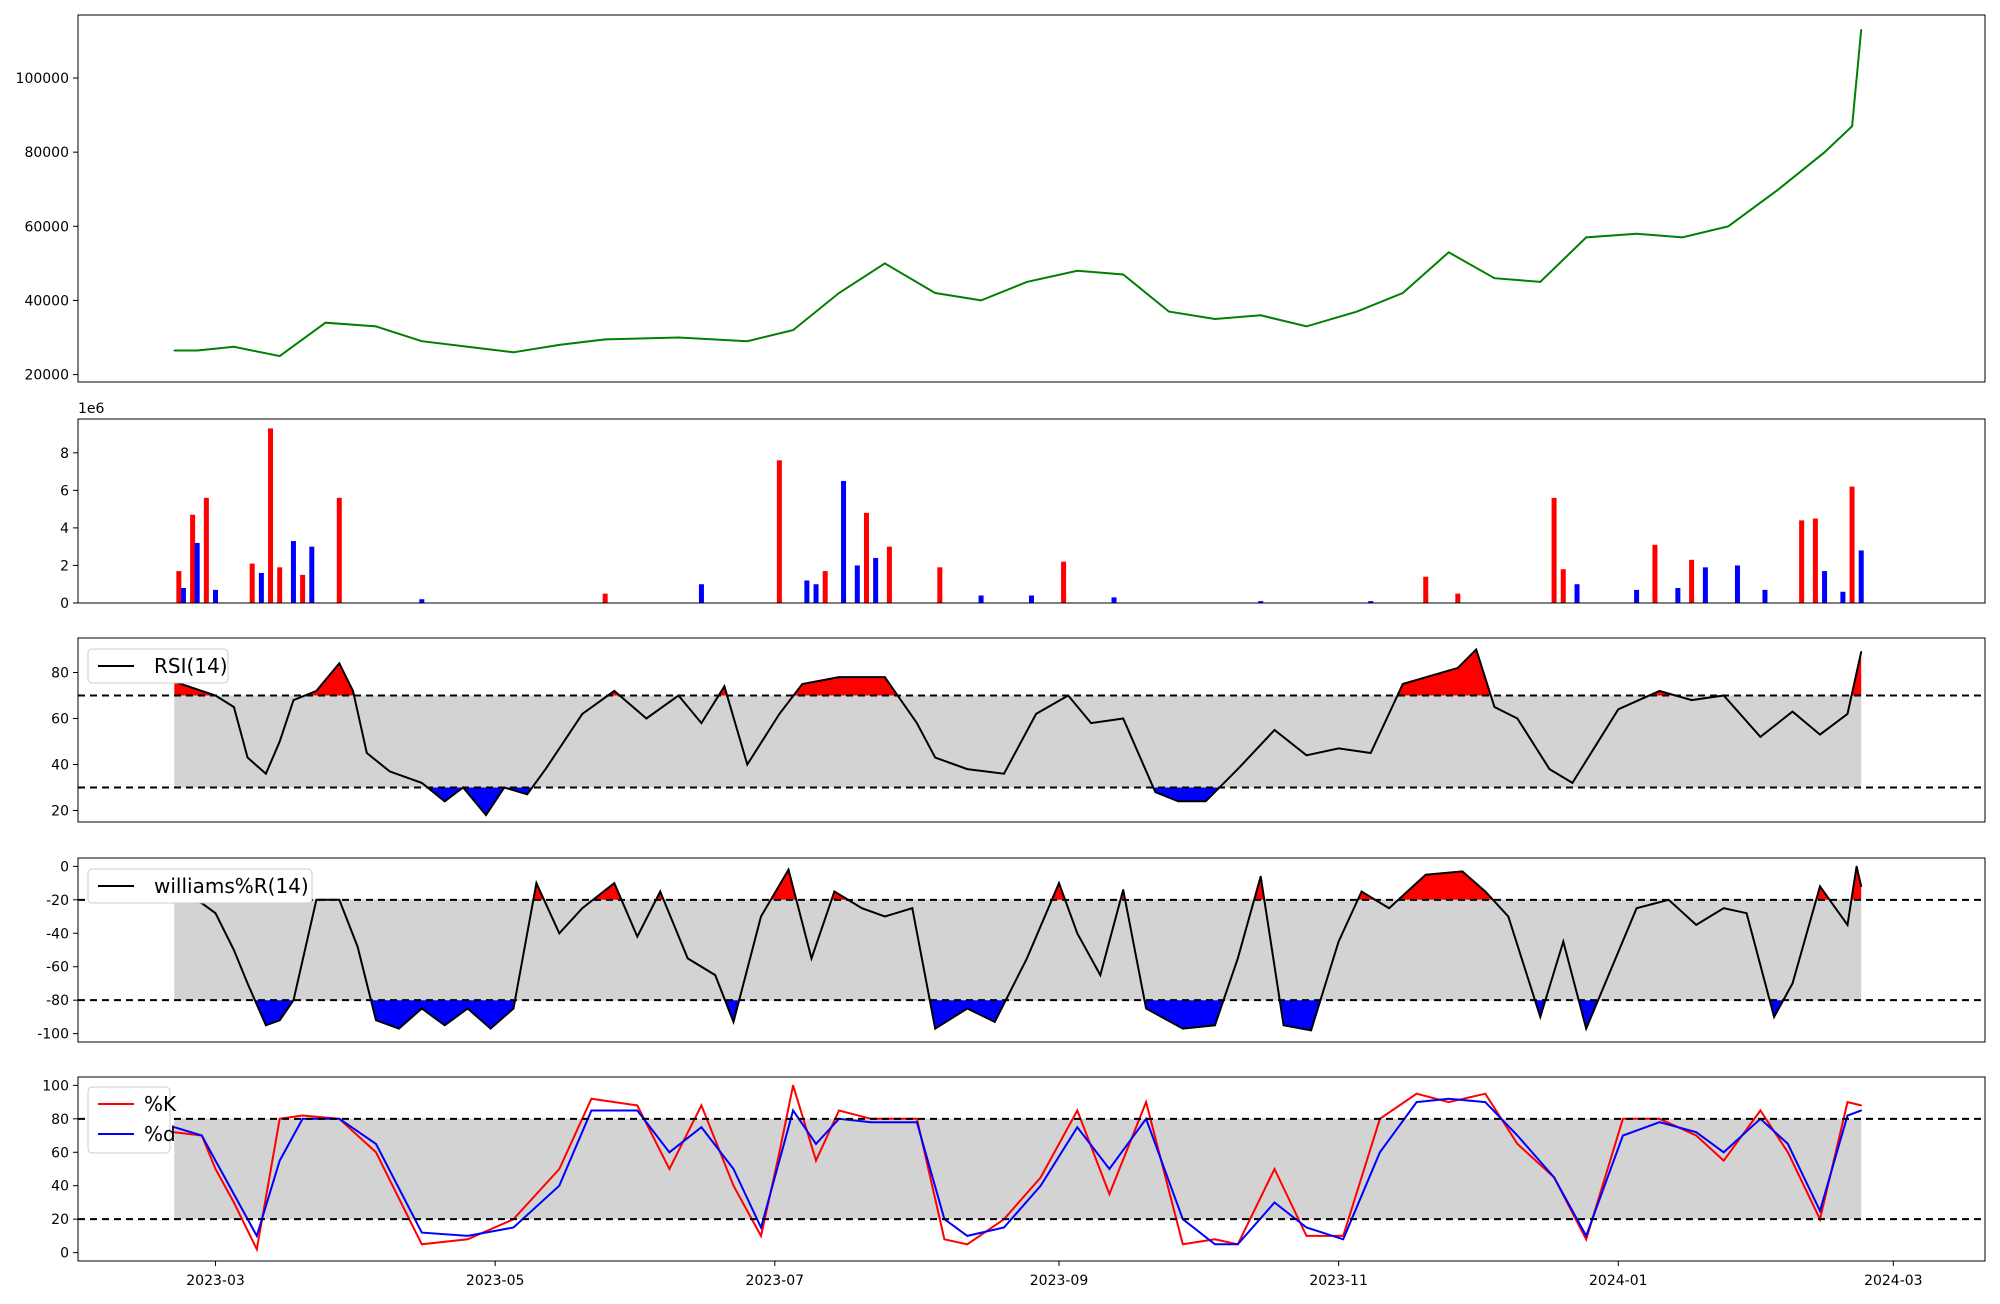  Describe the element at coordinates (1059, 1281) in the screenshot. I see `x-tick-label: 2023-09` at that location.